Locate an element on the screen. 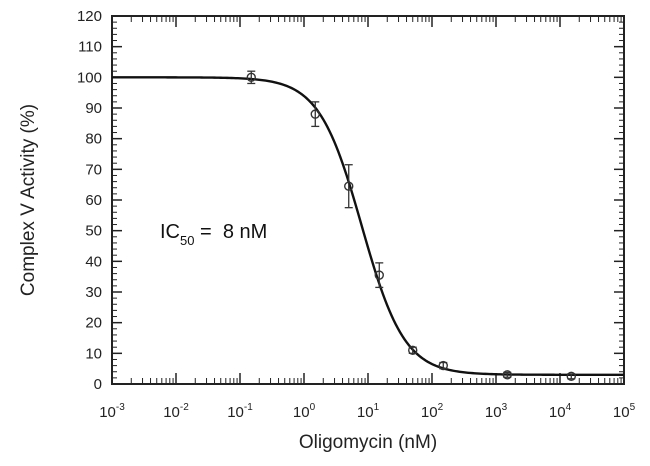 The height and width of the screenshot is (466, 650). y-tick-label: 90 is located at coordinates (93, 108).